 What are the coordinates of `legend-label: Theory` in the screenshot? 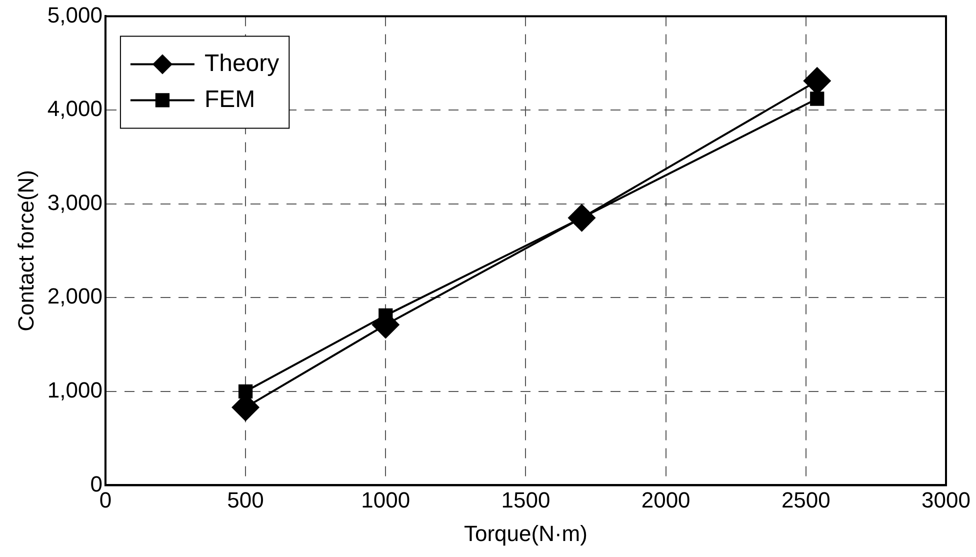 It's located at (242, 63).